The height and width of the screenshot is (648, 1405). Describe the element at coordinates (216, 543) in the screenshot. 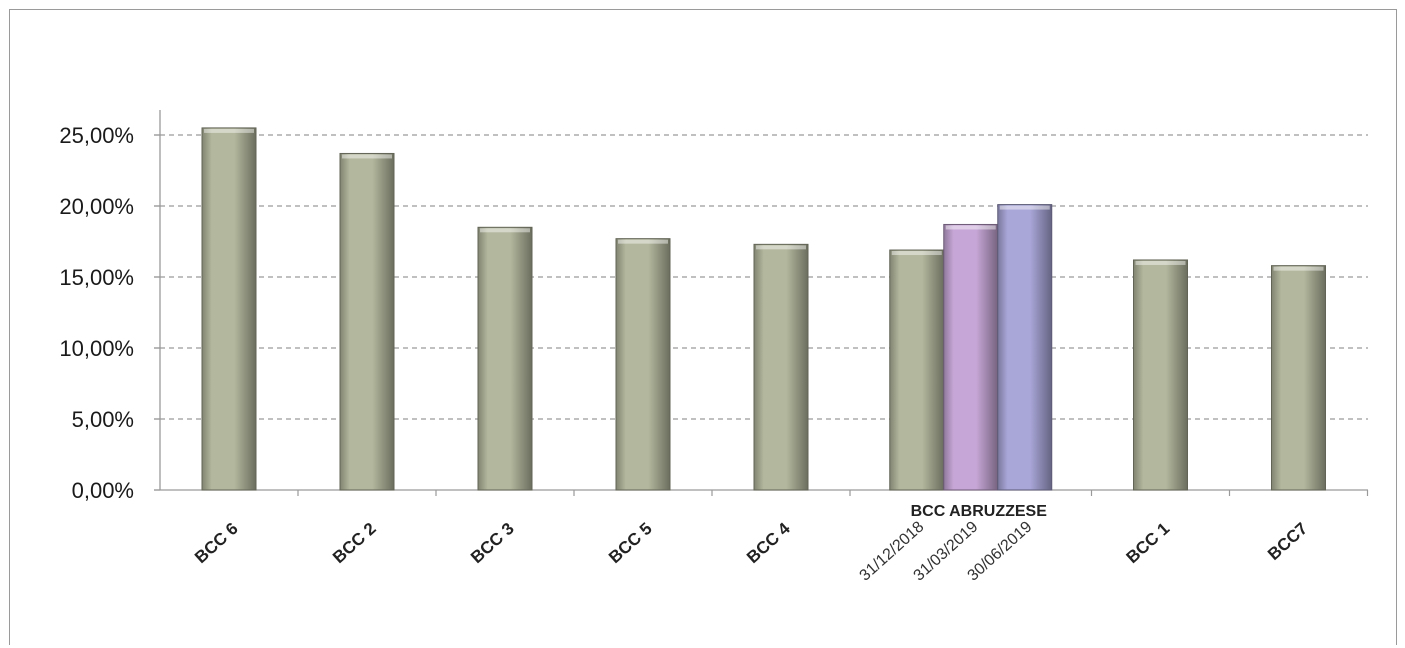

I see `x-category-label: BCC 6` at that location.